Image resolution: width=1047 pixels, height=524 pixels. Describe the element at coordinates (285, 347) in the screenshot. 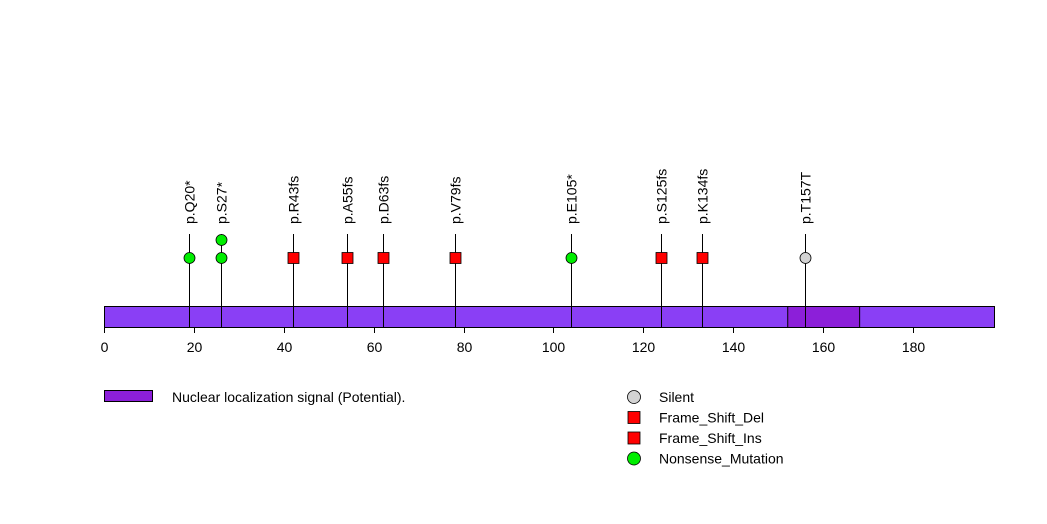

I see `x-axis-tick-label: 40` at that location.